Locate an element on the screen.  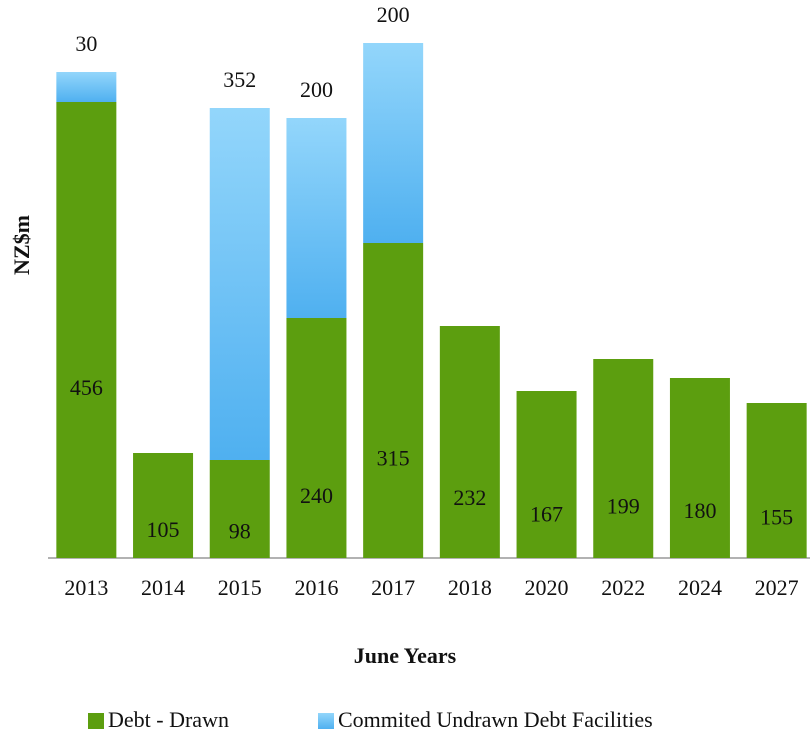
x-tick-label: 2016 is located at coordinates (316, 587).